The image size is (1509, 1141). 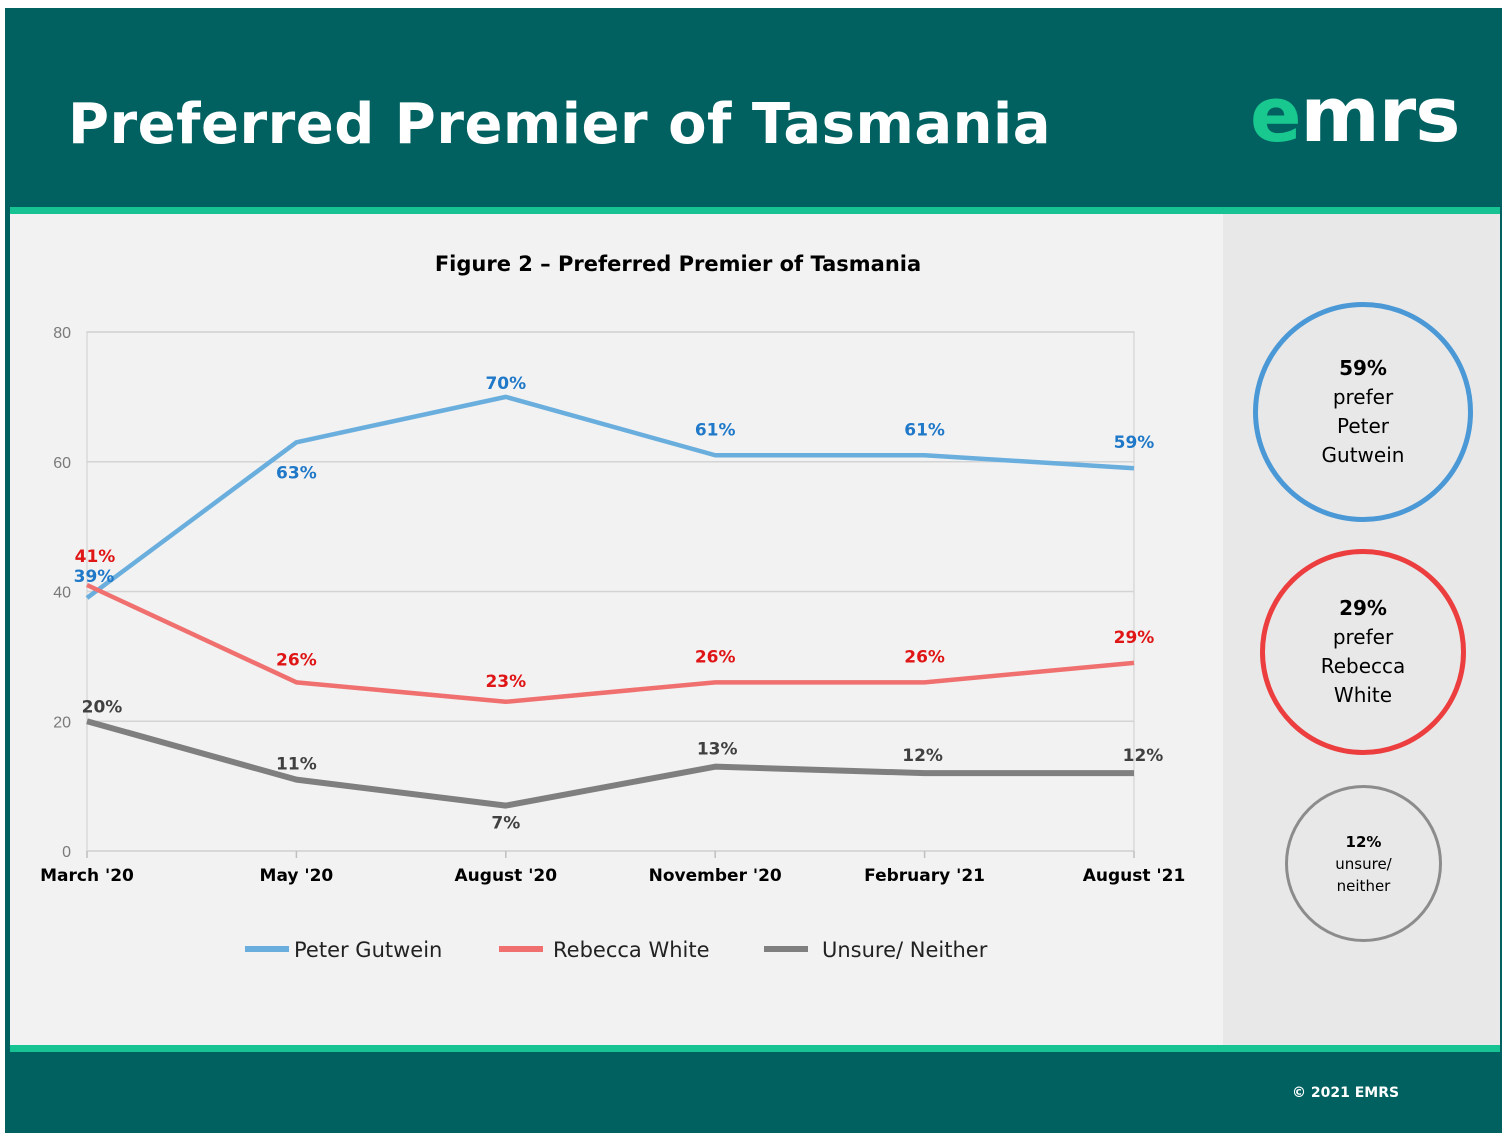 What do you see at coordinates (62, 463) in the screenshot?
I see `y-tick-label: 60` at bounding box center [62, 463].